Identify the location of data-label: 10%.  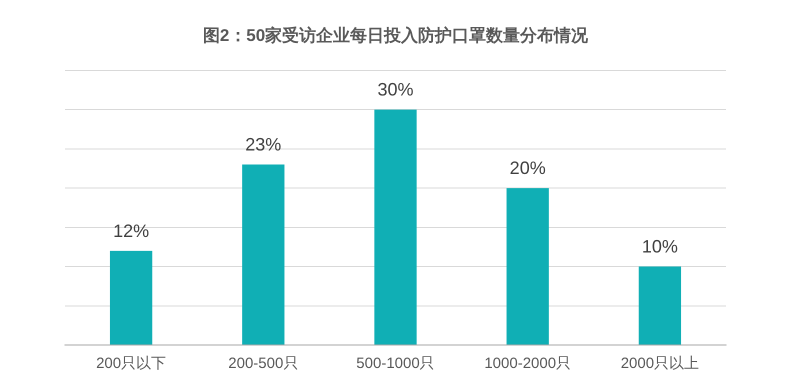
(660, 246).